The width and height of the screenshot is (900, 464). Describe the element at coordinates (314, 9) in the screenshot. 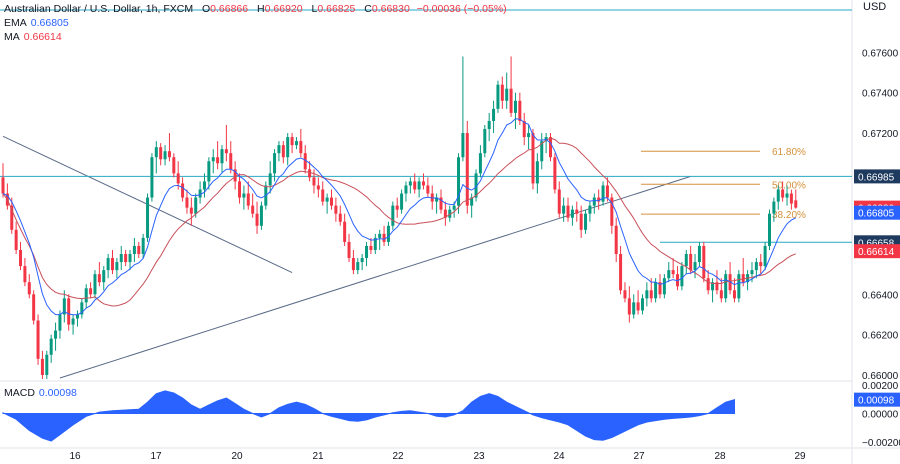

I see `ohlc-low-key: L` at that location.